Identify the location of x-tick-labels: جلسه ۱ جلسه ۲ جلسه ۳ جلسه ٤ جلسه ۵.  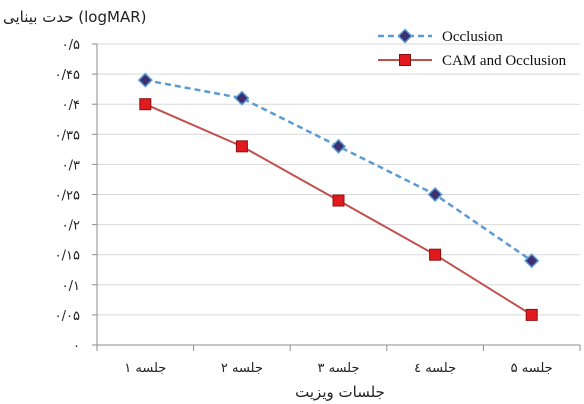
(338, 368).